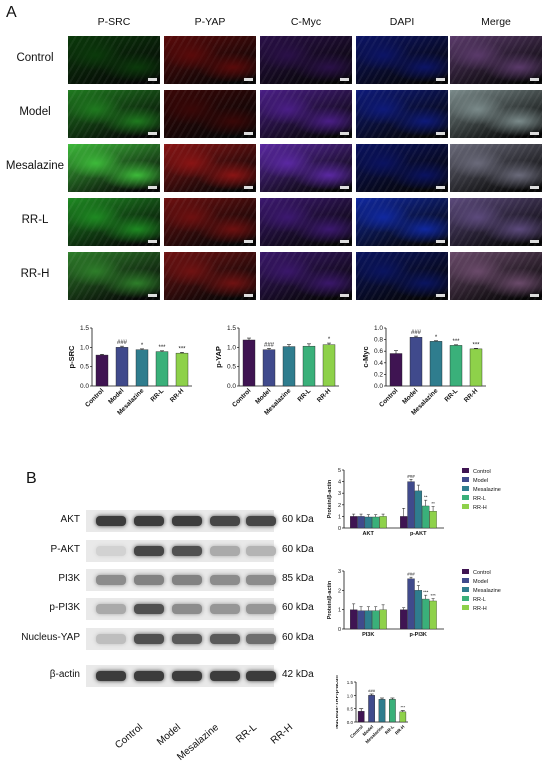 The image size is (550, 769). Describe the element at coordinates (433, 503) in the screenshot. I see `significance-label: **` at that location.